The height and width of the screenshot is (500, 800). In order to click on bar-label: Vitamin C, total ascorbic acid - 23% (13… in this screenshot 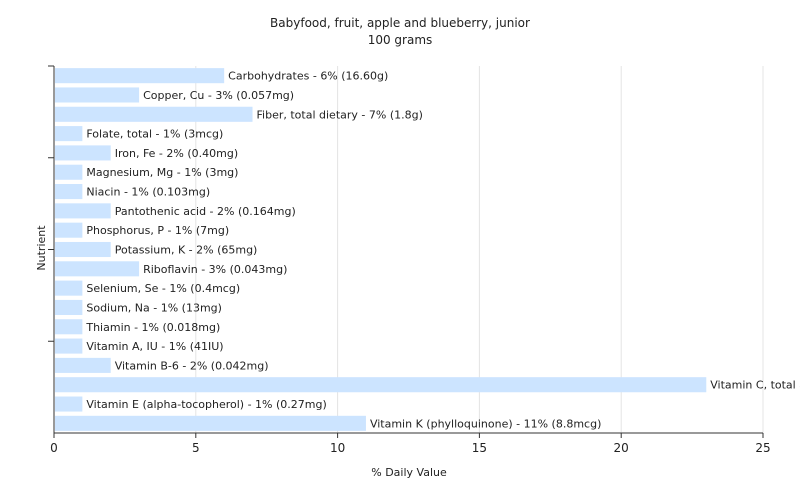, I will do `click(755, 385)`.